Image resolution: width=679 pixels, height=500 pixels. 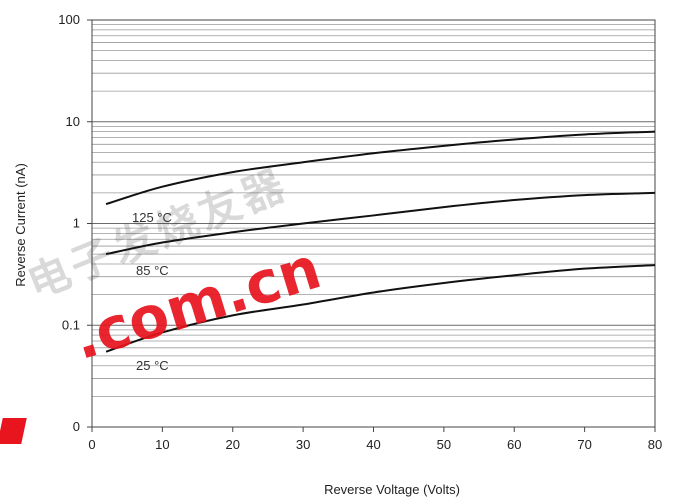 I want to click on x-tick-label: 50, so click(x=444, y=444).